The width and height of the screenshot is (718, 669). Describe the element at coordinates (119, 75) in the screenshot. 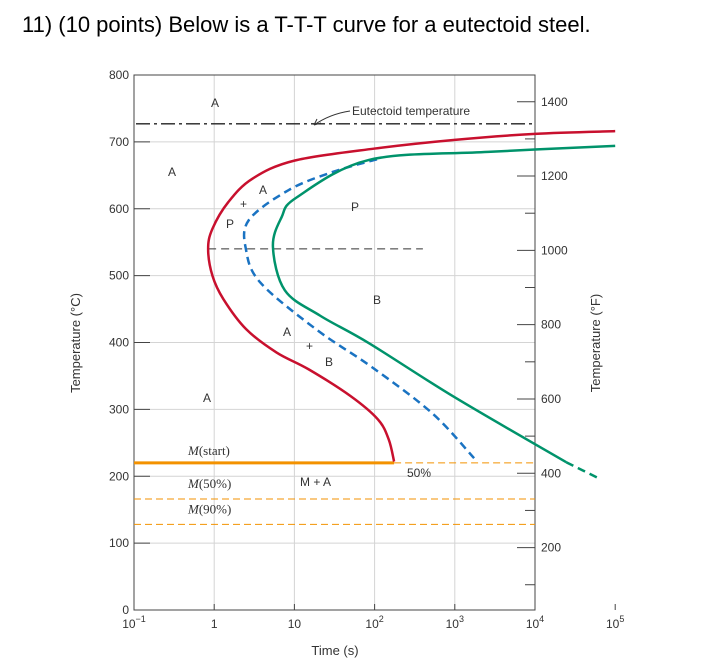

I see `y-tick-label: 800` at that location.